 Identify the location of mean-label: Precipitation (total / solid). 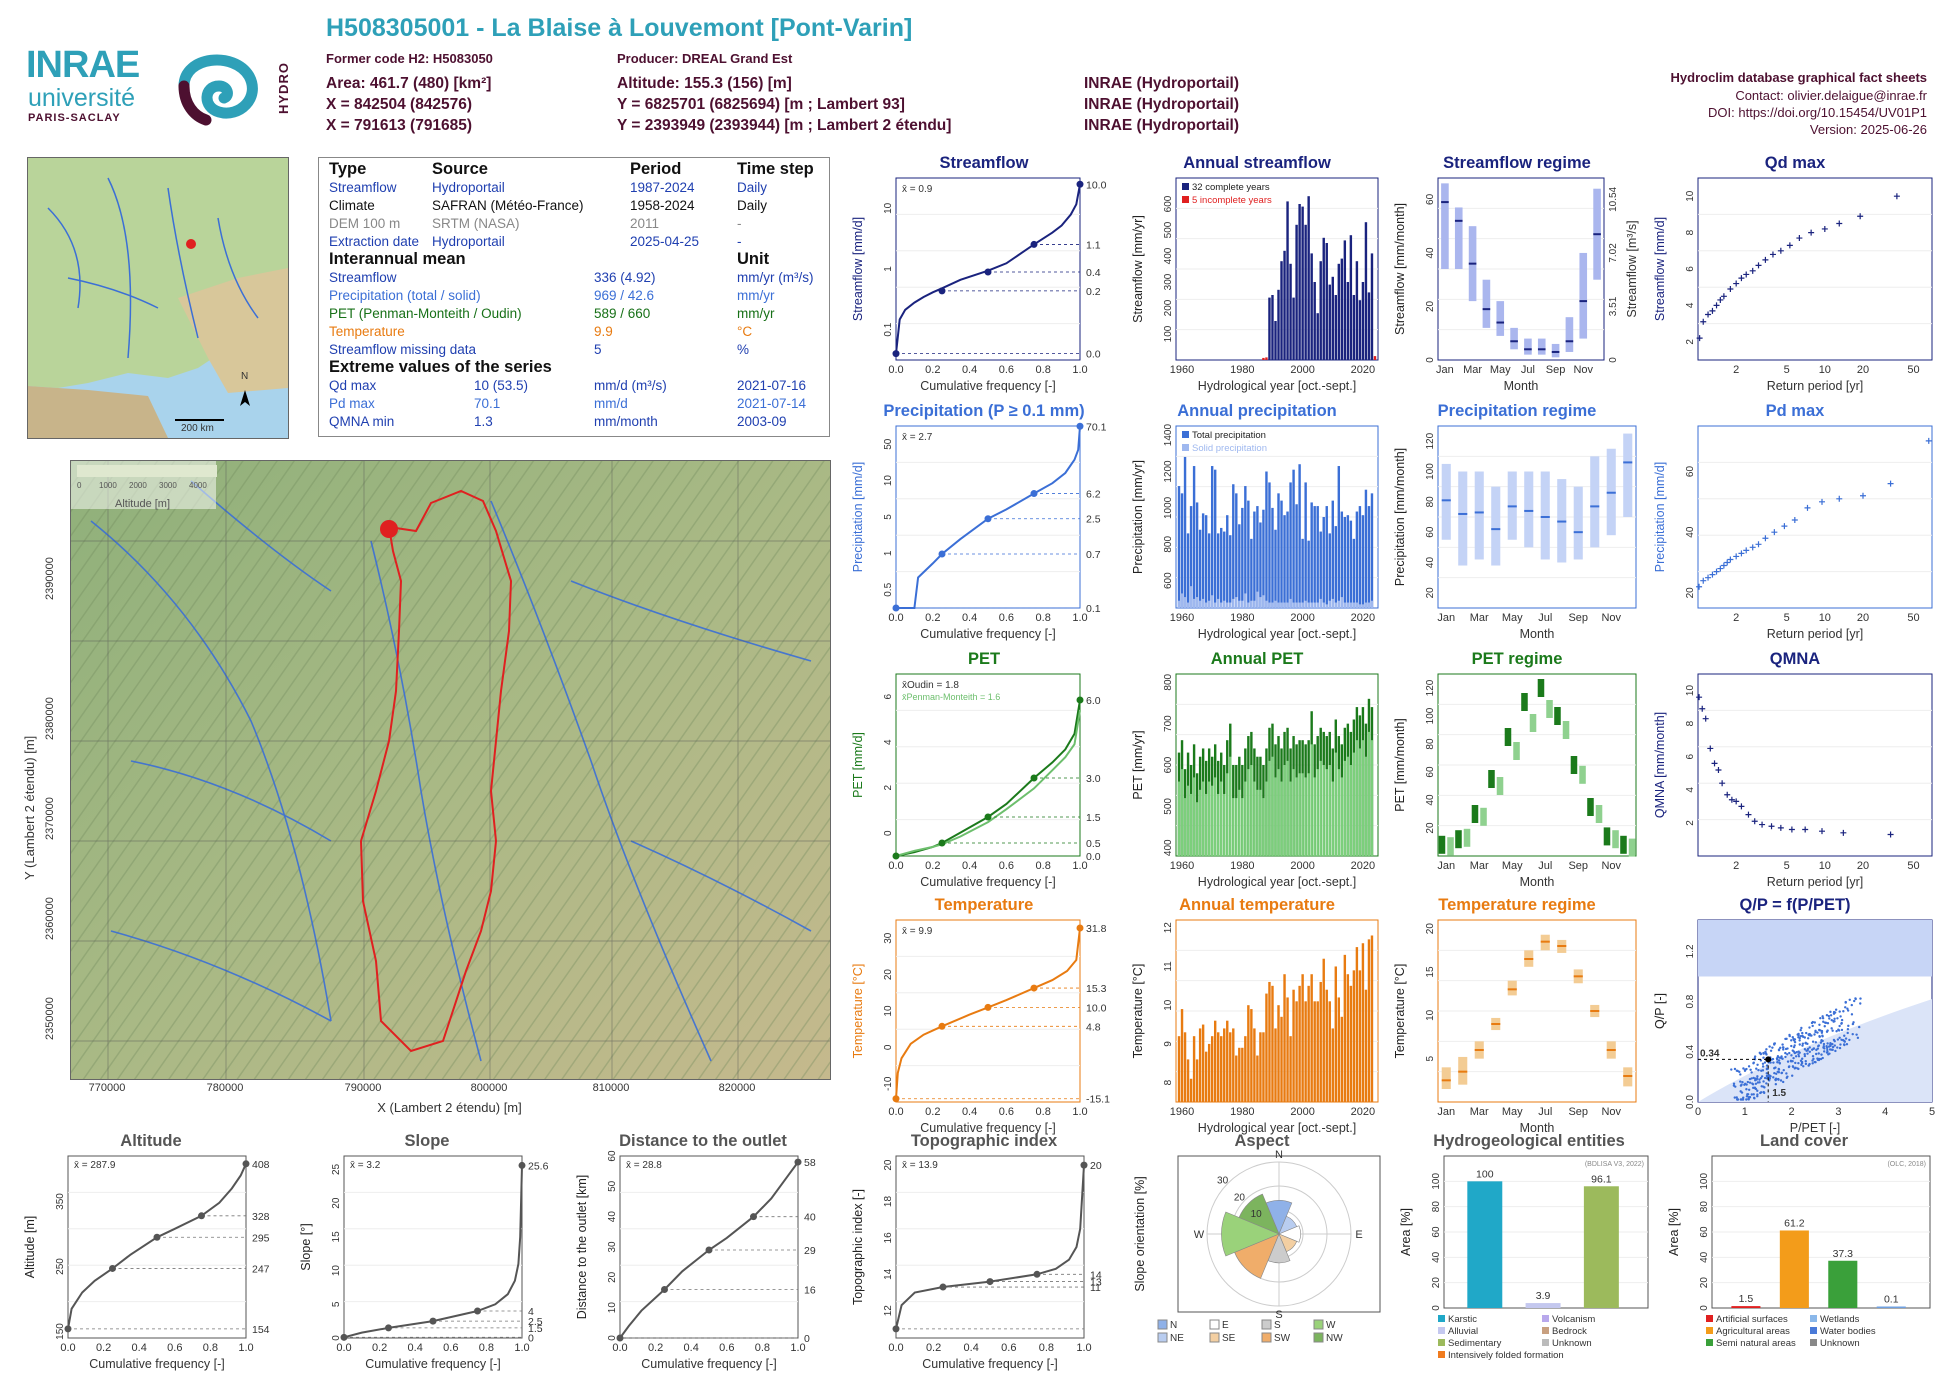
(405, 295).